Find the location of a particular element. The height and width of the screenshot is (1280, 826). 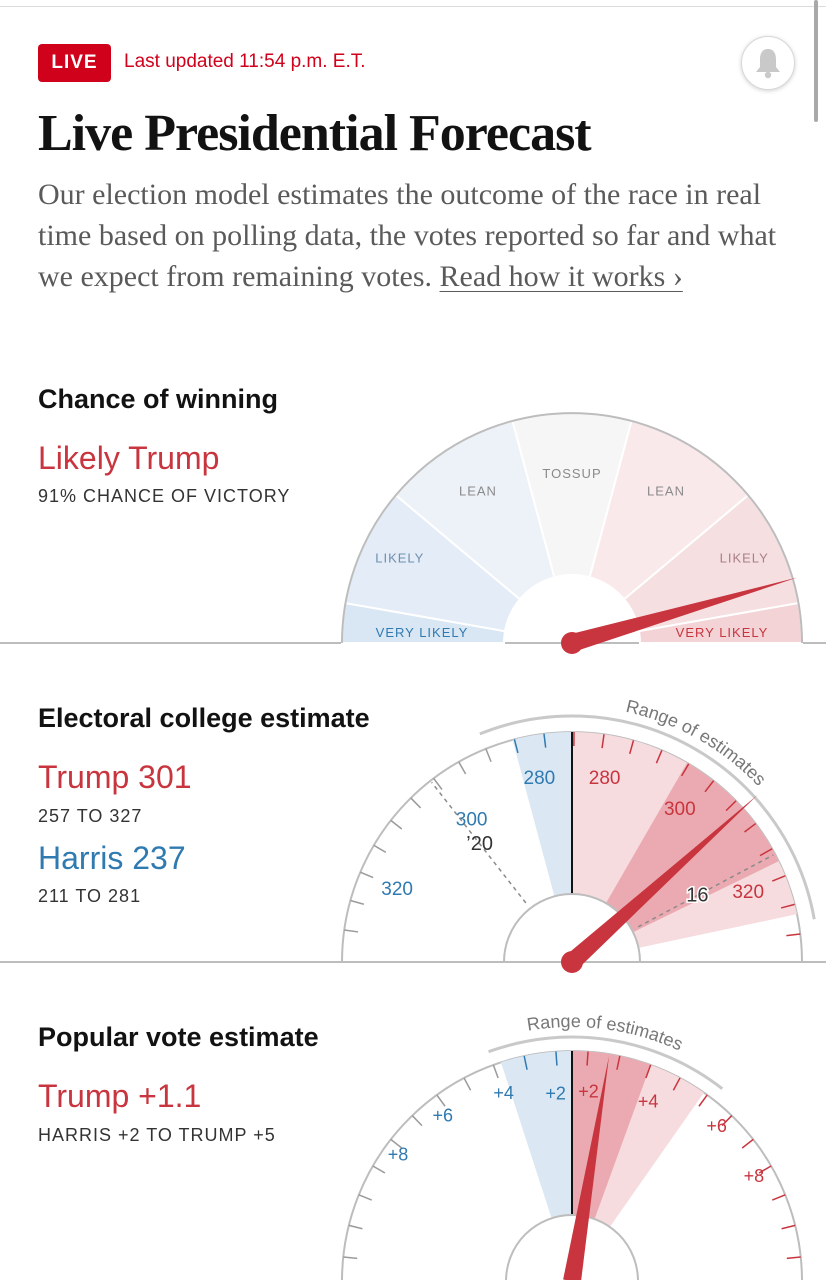

chance-needle is located at coordinates (683, 614).